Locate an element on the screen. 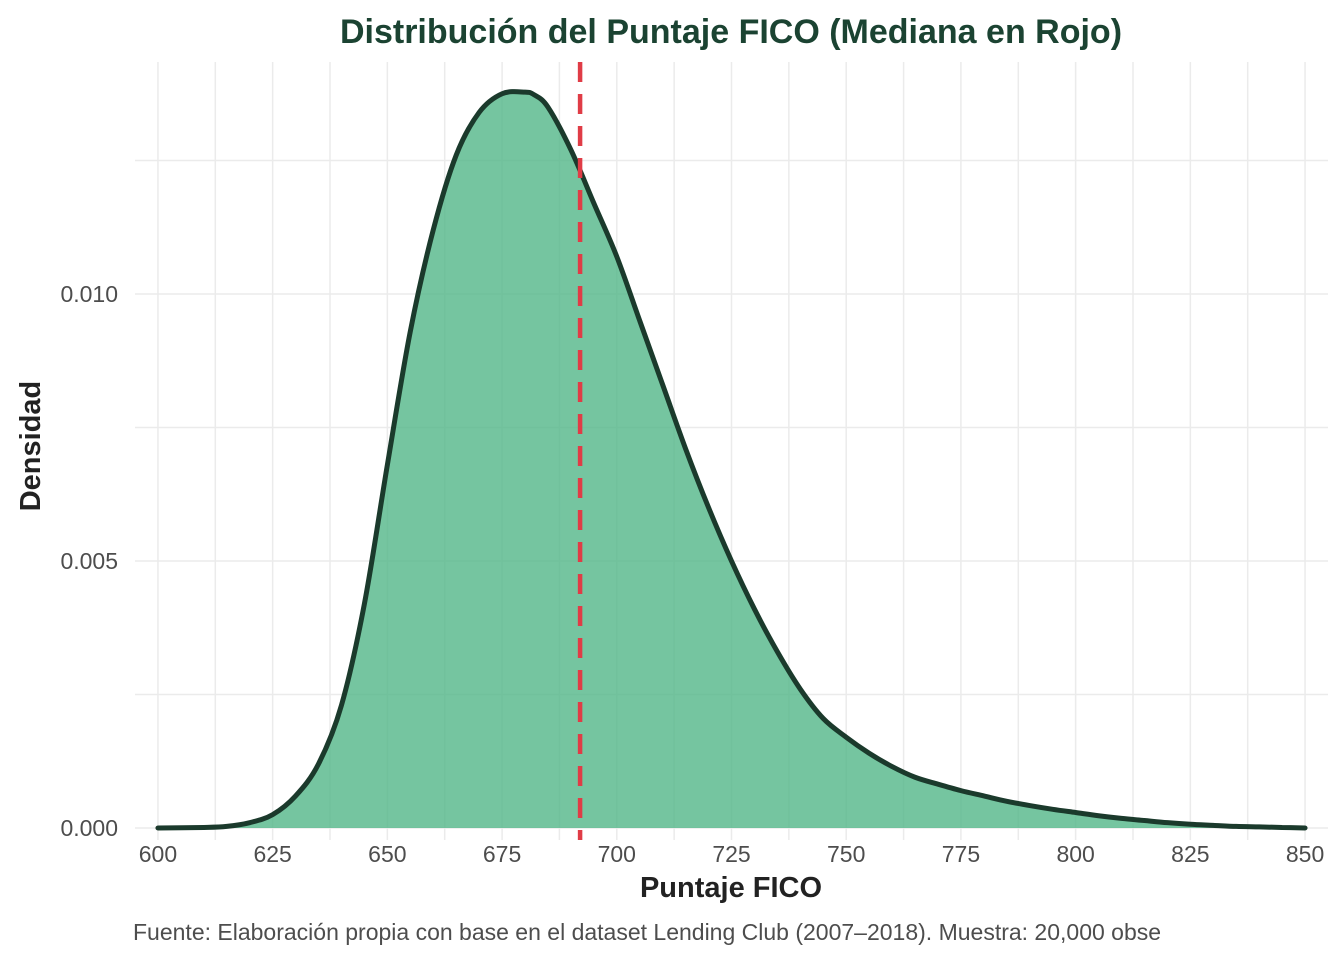 Image resolution: width=1344 pixels, height=960 pixels. x-axis-title: Puntaje FICO is located at coordinates (731, 888).